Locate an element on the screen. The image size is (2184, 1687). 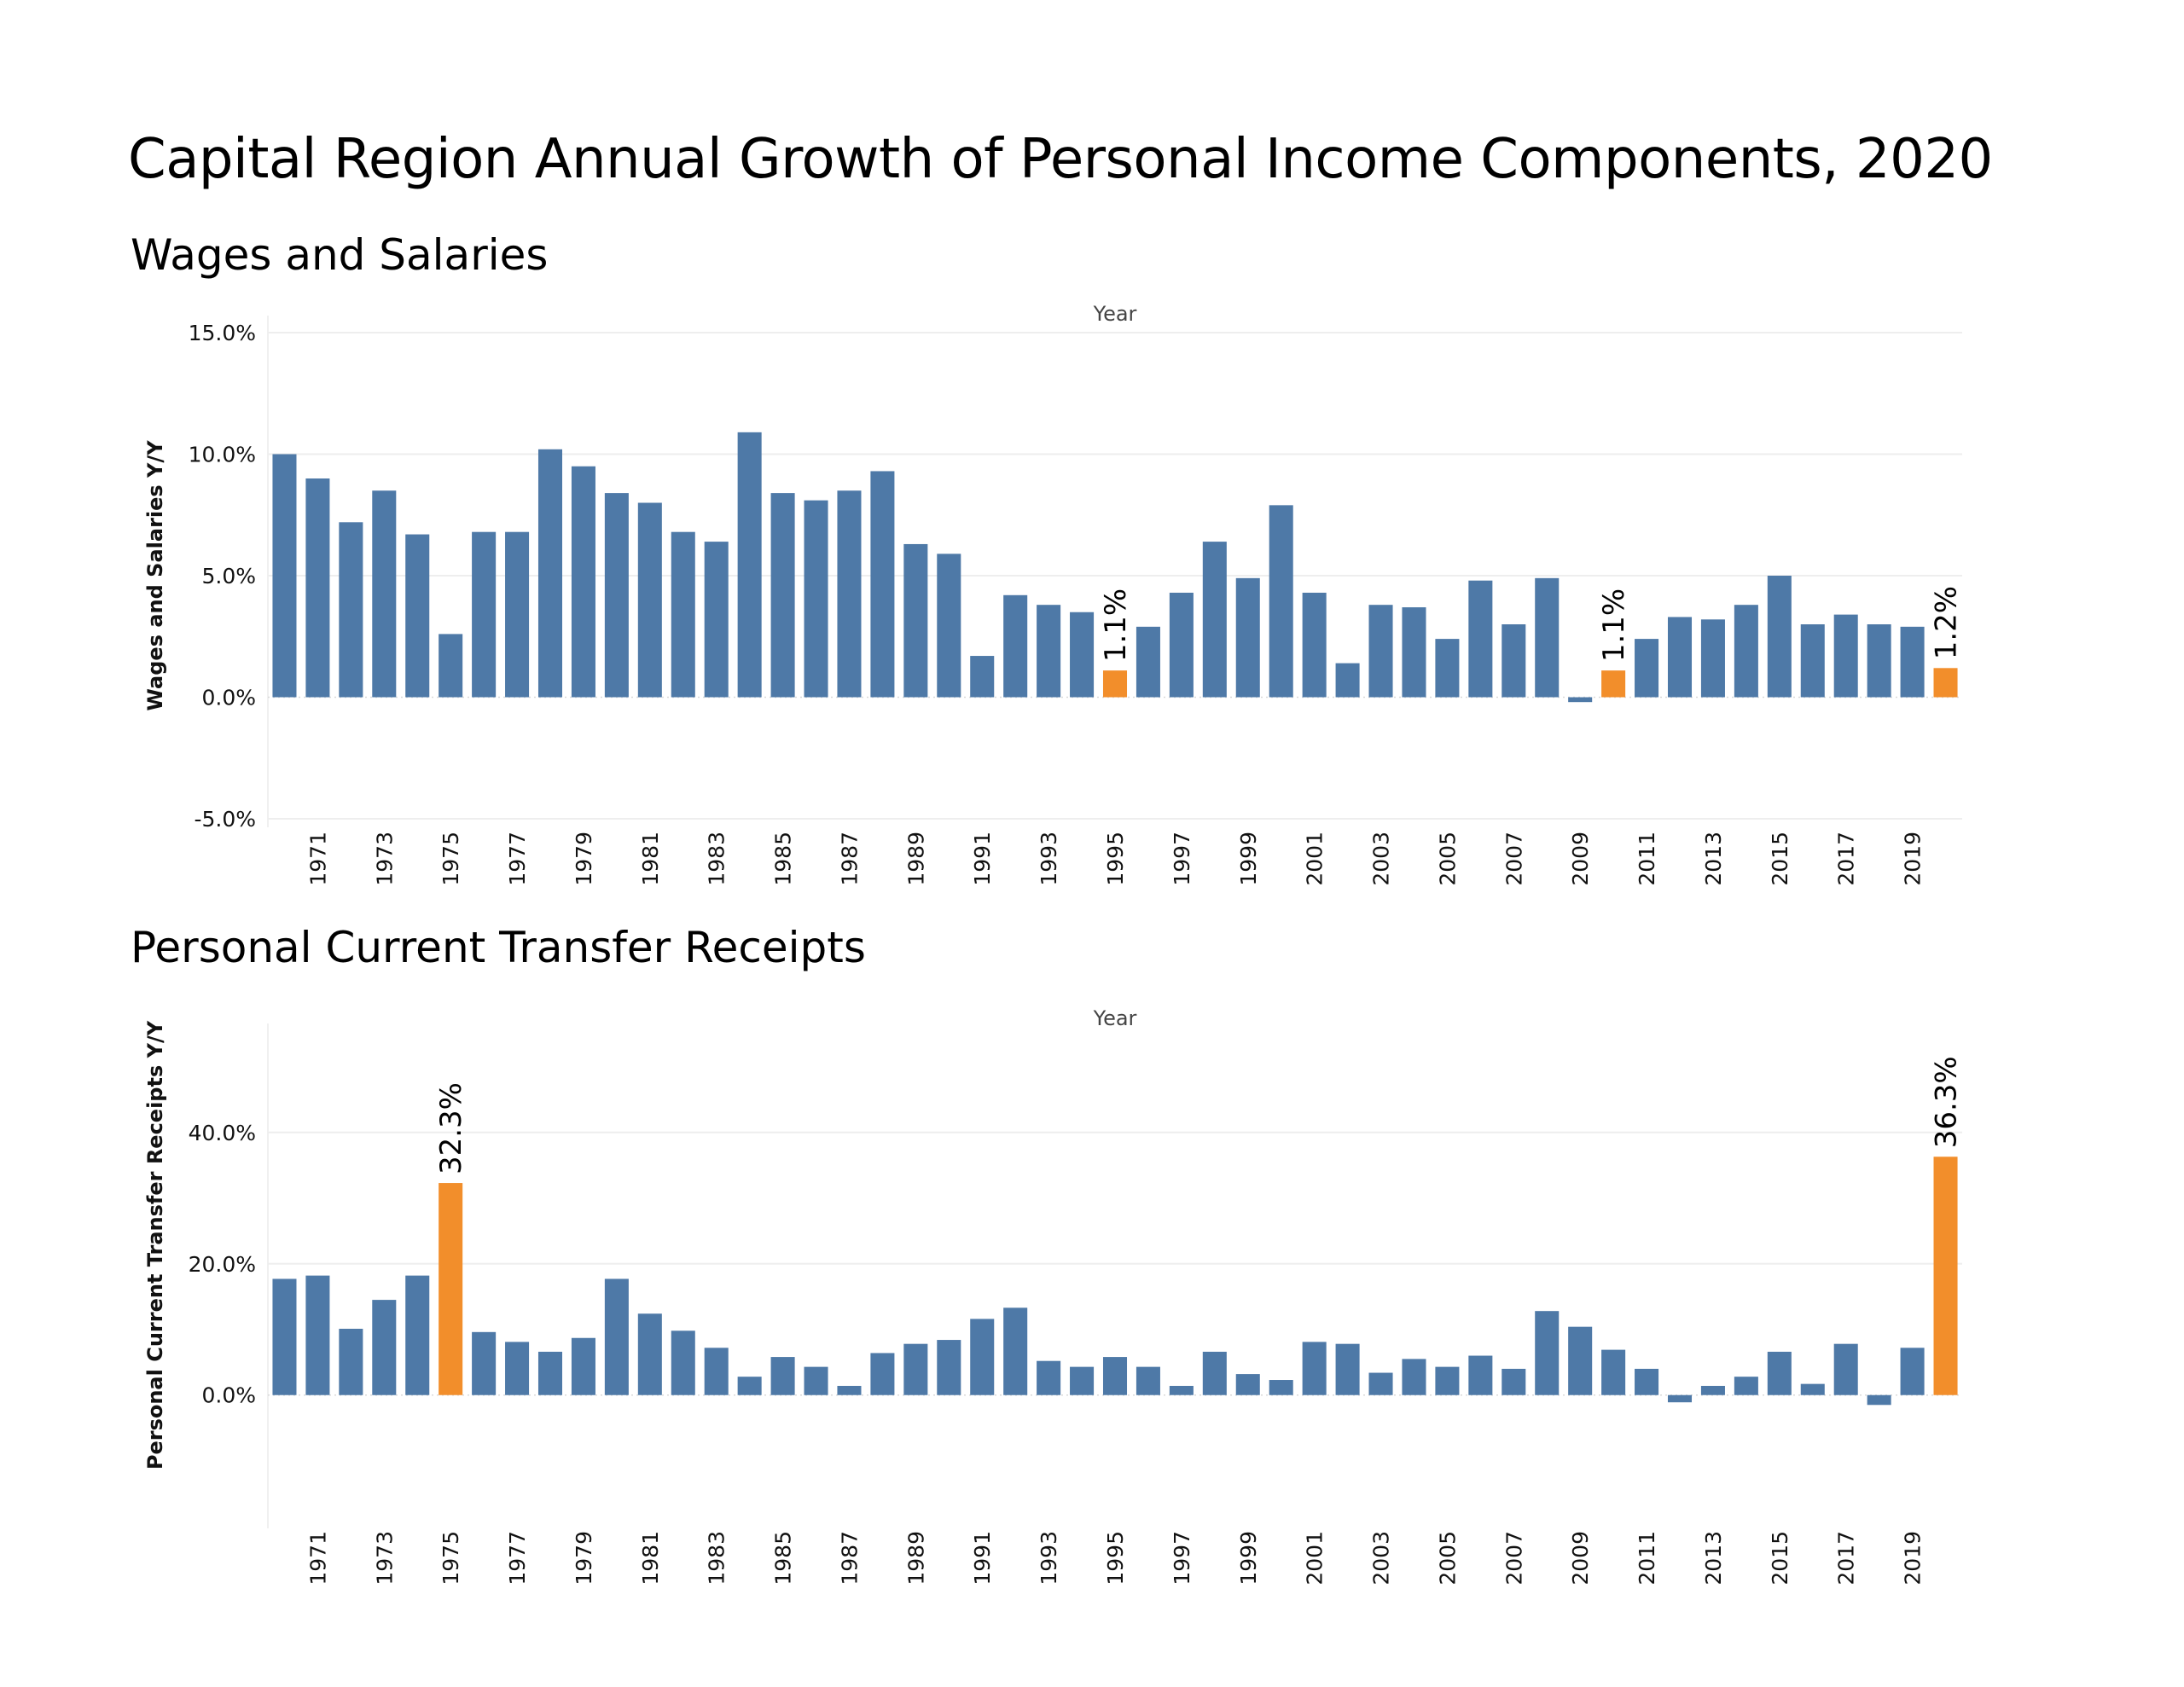
bar-1970 is located at coordinates (284, 1337).